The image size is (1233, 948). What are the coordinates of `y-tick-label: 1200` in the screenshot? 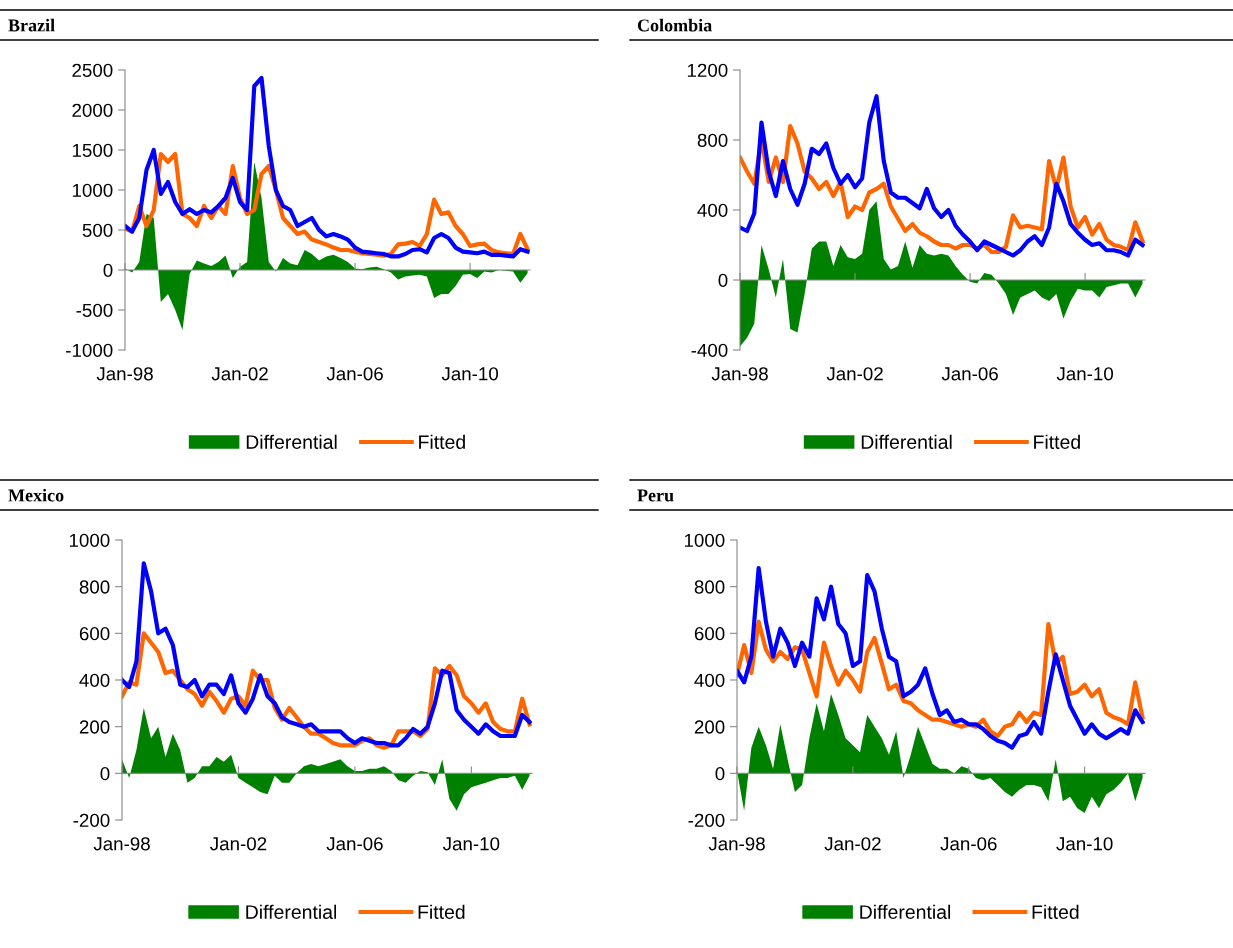 It's located at (707, 70).